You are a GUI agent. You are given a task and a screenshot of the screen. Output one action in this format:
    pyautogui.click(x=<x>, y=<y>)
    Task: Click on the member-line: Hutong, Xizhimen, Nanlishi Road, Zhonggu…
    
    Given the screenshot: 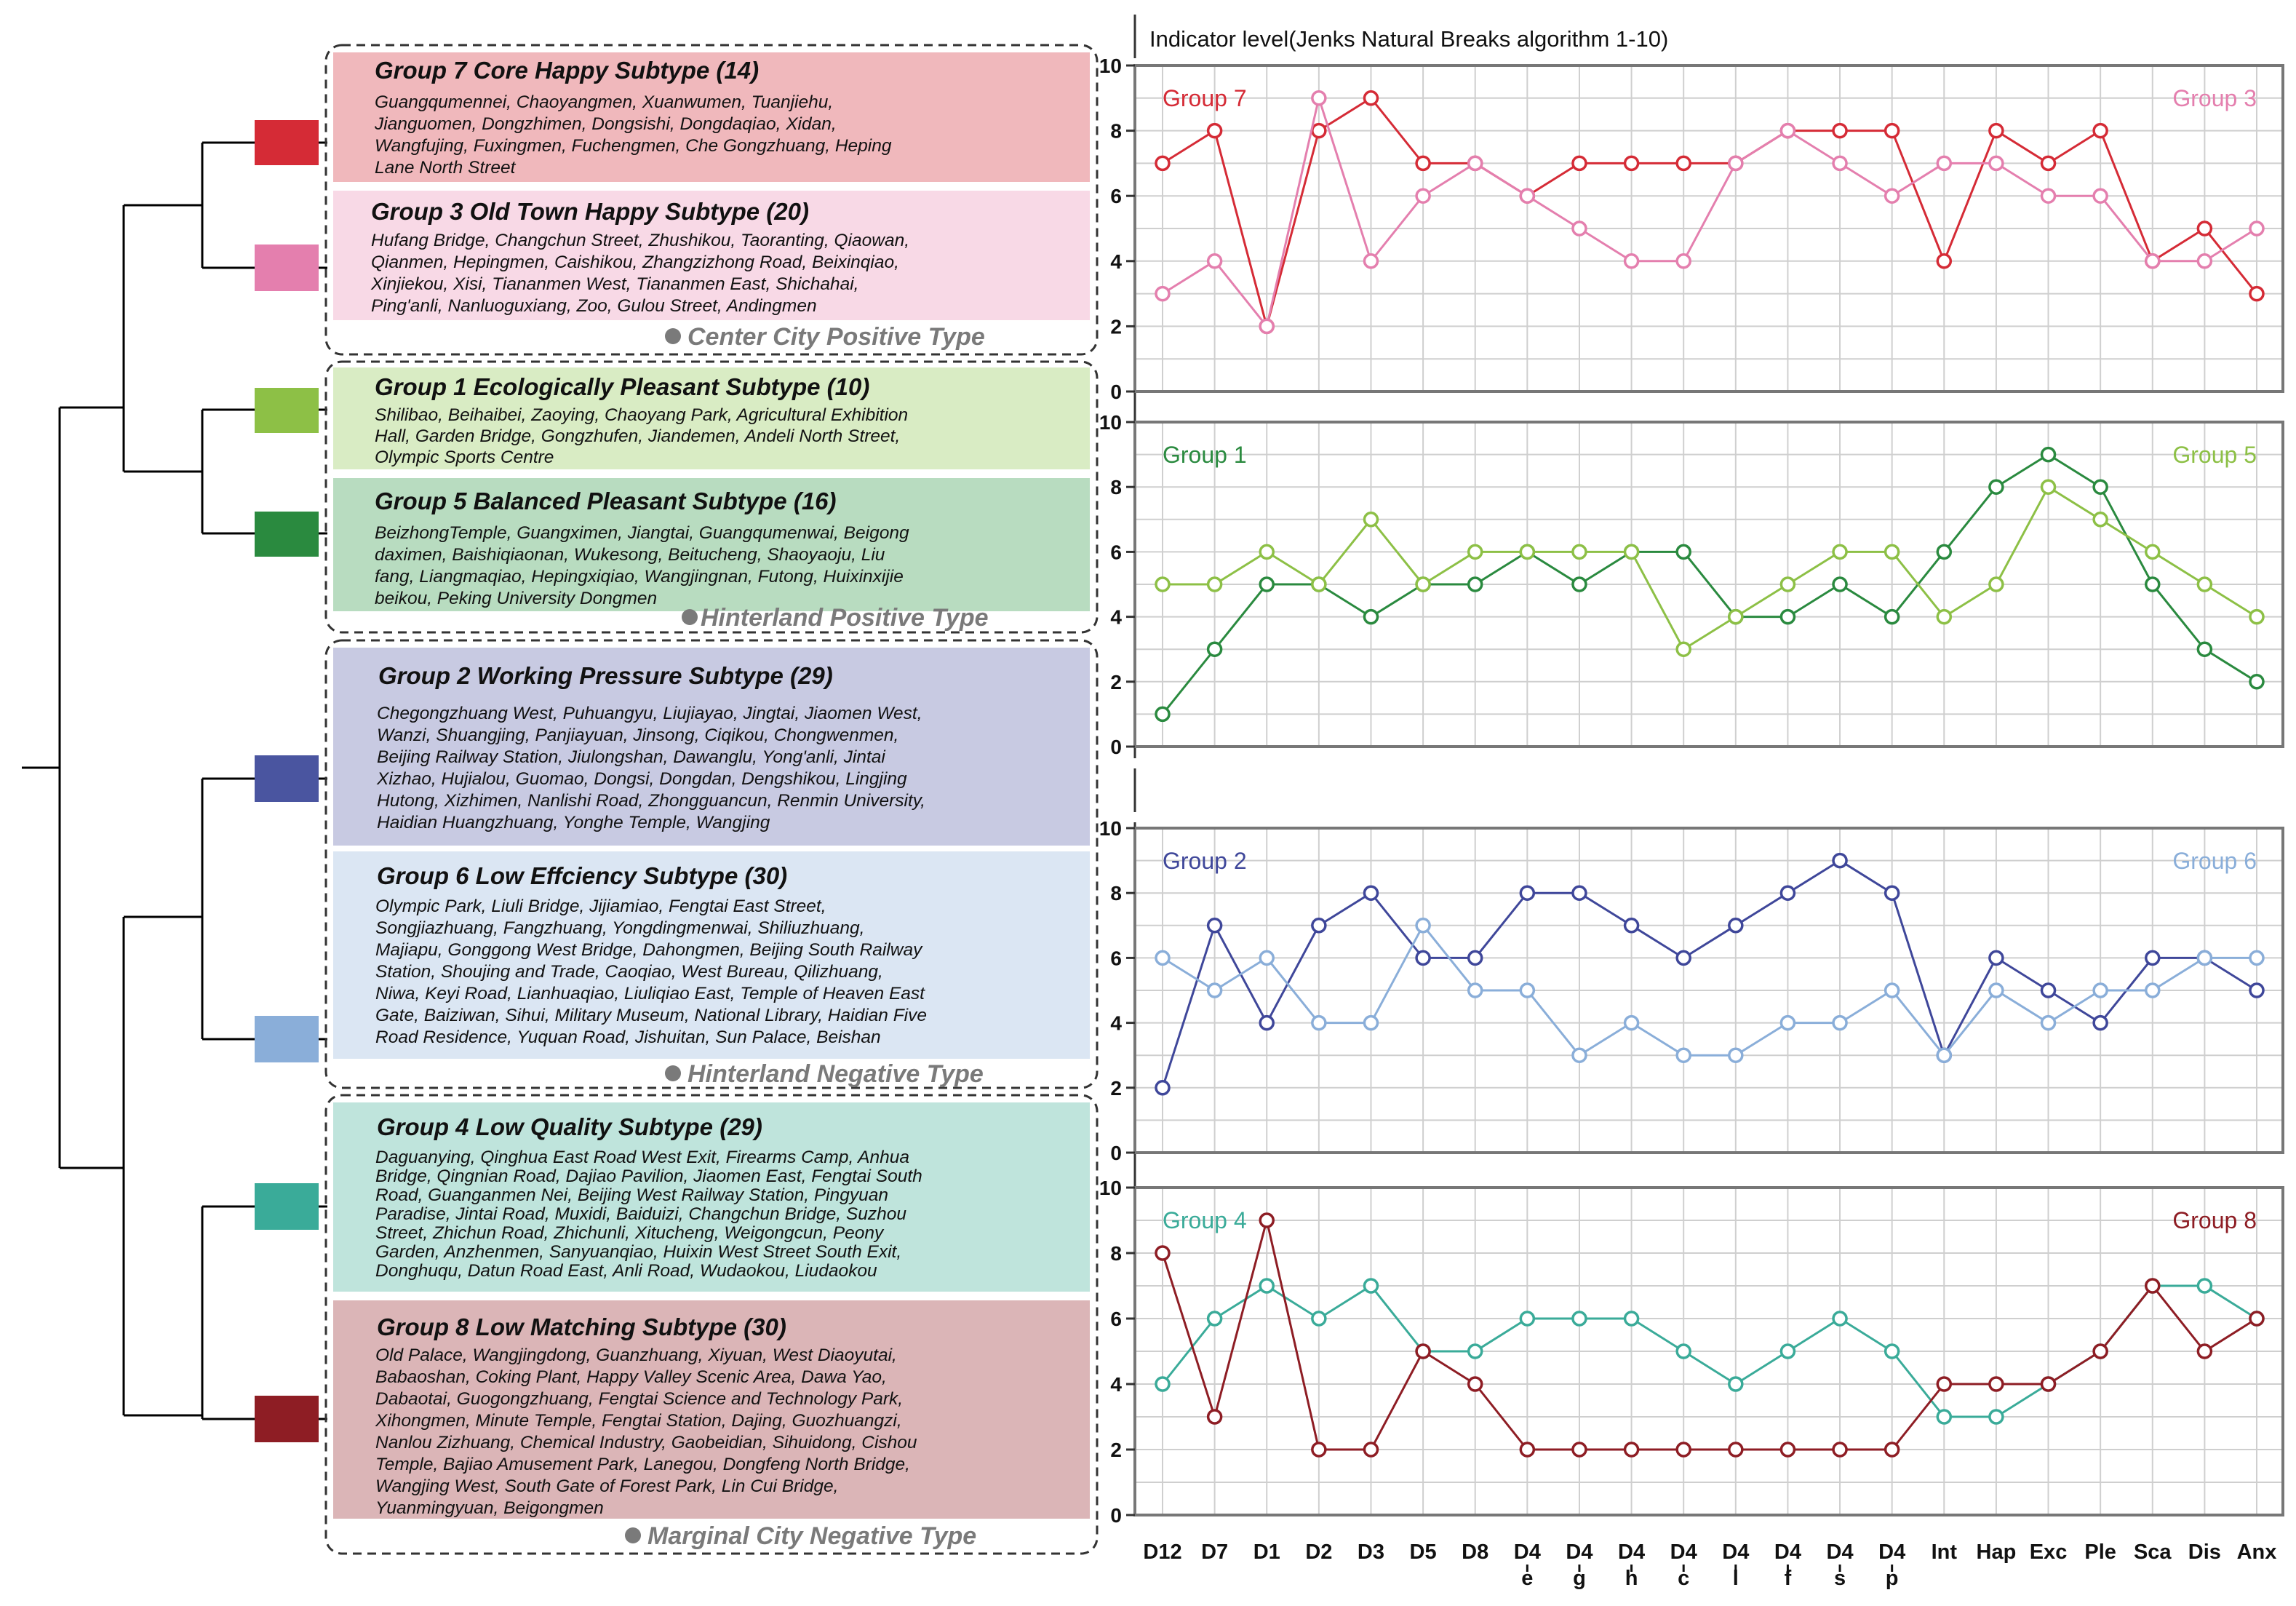 What is the action you would take?
    pyautogui.click(x=651, y=801)
    